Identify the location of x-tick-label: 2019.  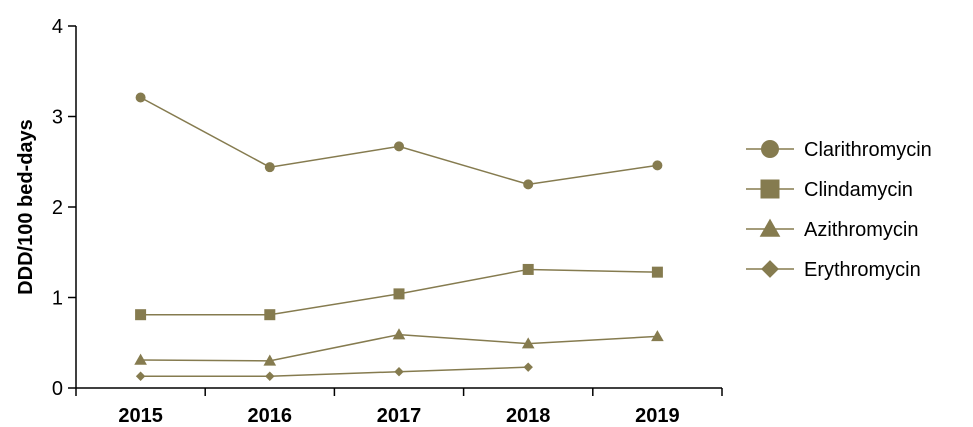
(657, 416).